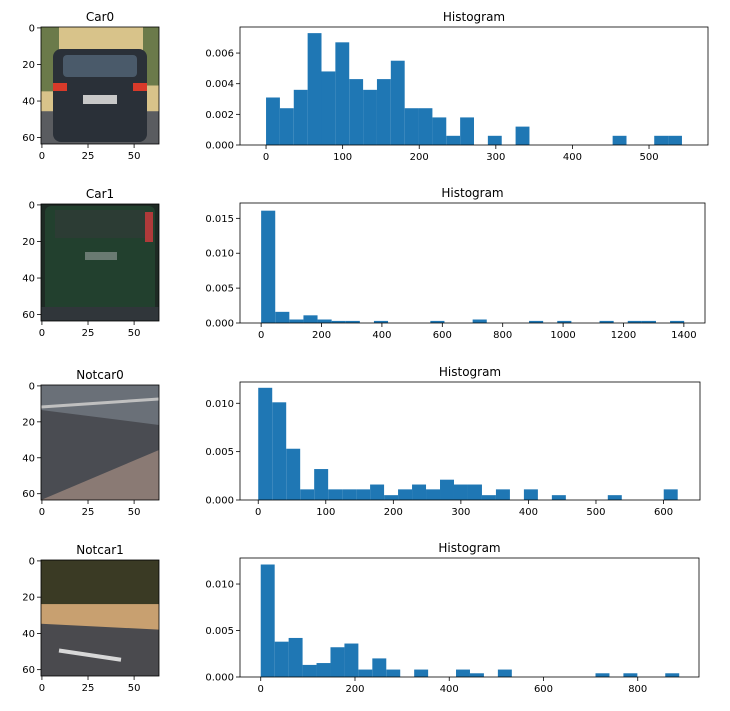 The image size is (730, 711). What do you see at coordinates (219, 84) in the screenshot?
I see `y-tick-label: 0.004` at bounding box center [219, 84].